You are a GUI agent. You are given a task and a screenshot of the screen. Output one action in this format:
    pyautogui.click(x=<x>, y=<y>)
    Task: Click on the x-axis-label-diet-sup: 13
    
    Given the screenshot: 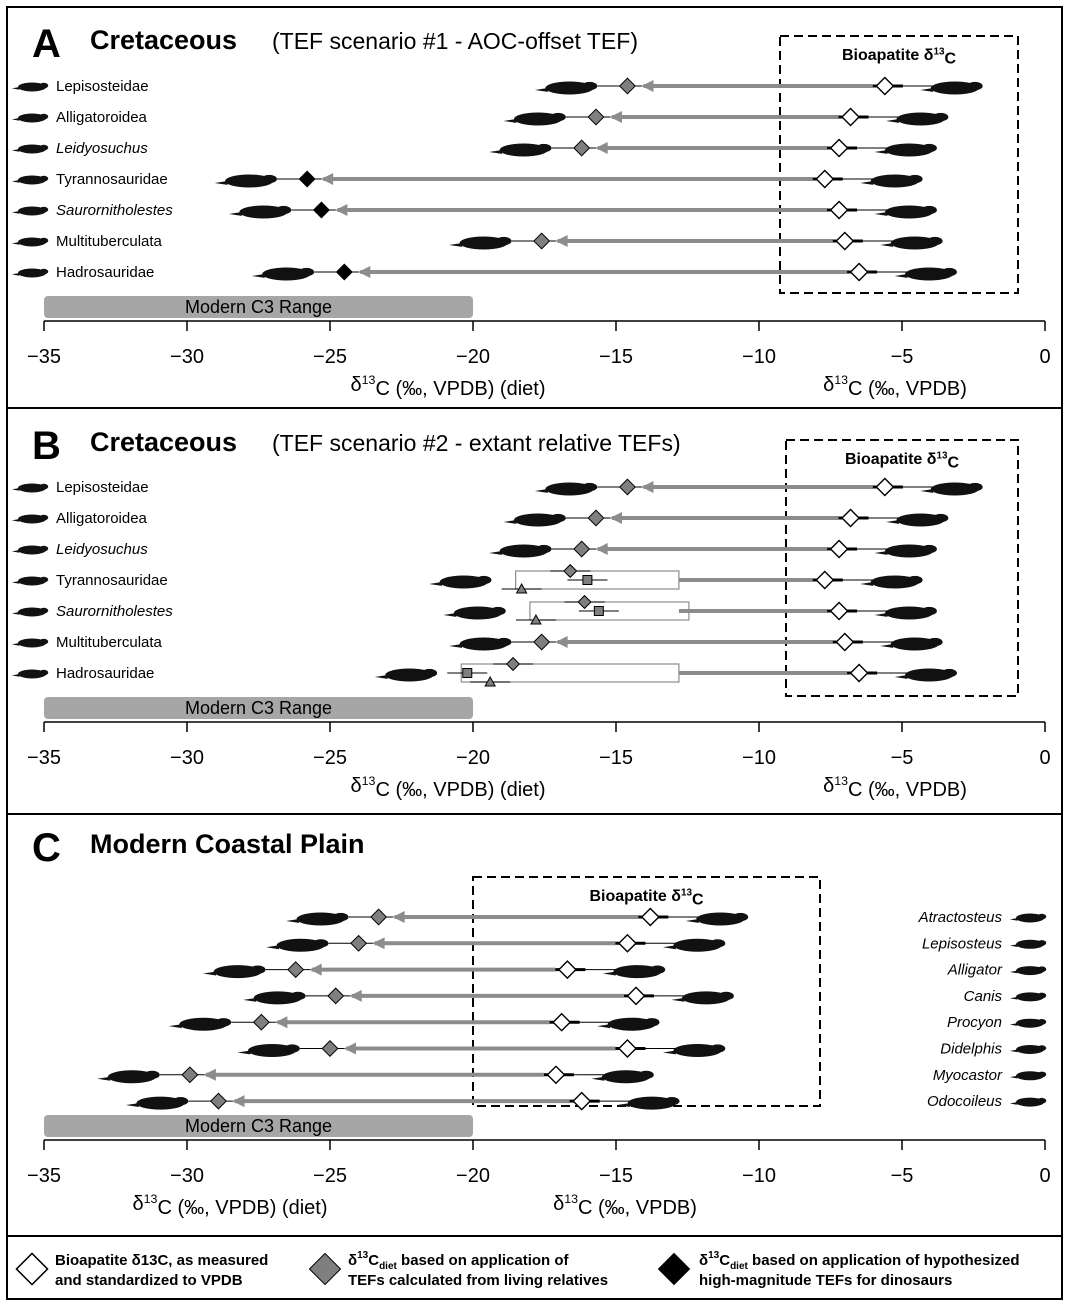 What is the action you would take?
    pyautogui.click(x=369, y=380)
    